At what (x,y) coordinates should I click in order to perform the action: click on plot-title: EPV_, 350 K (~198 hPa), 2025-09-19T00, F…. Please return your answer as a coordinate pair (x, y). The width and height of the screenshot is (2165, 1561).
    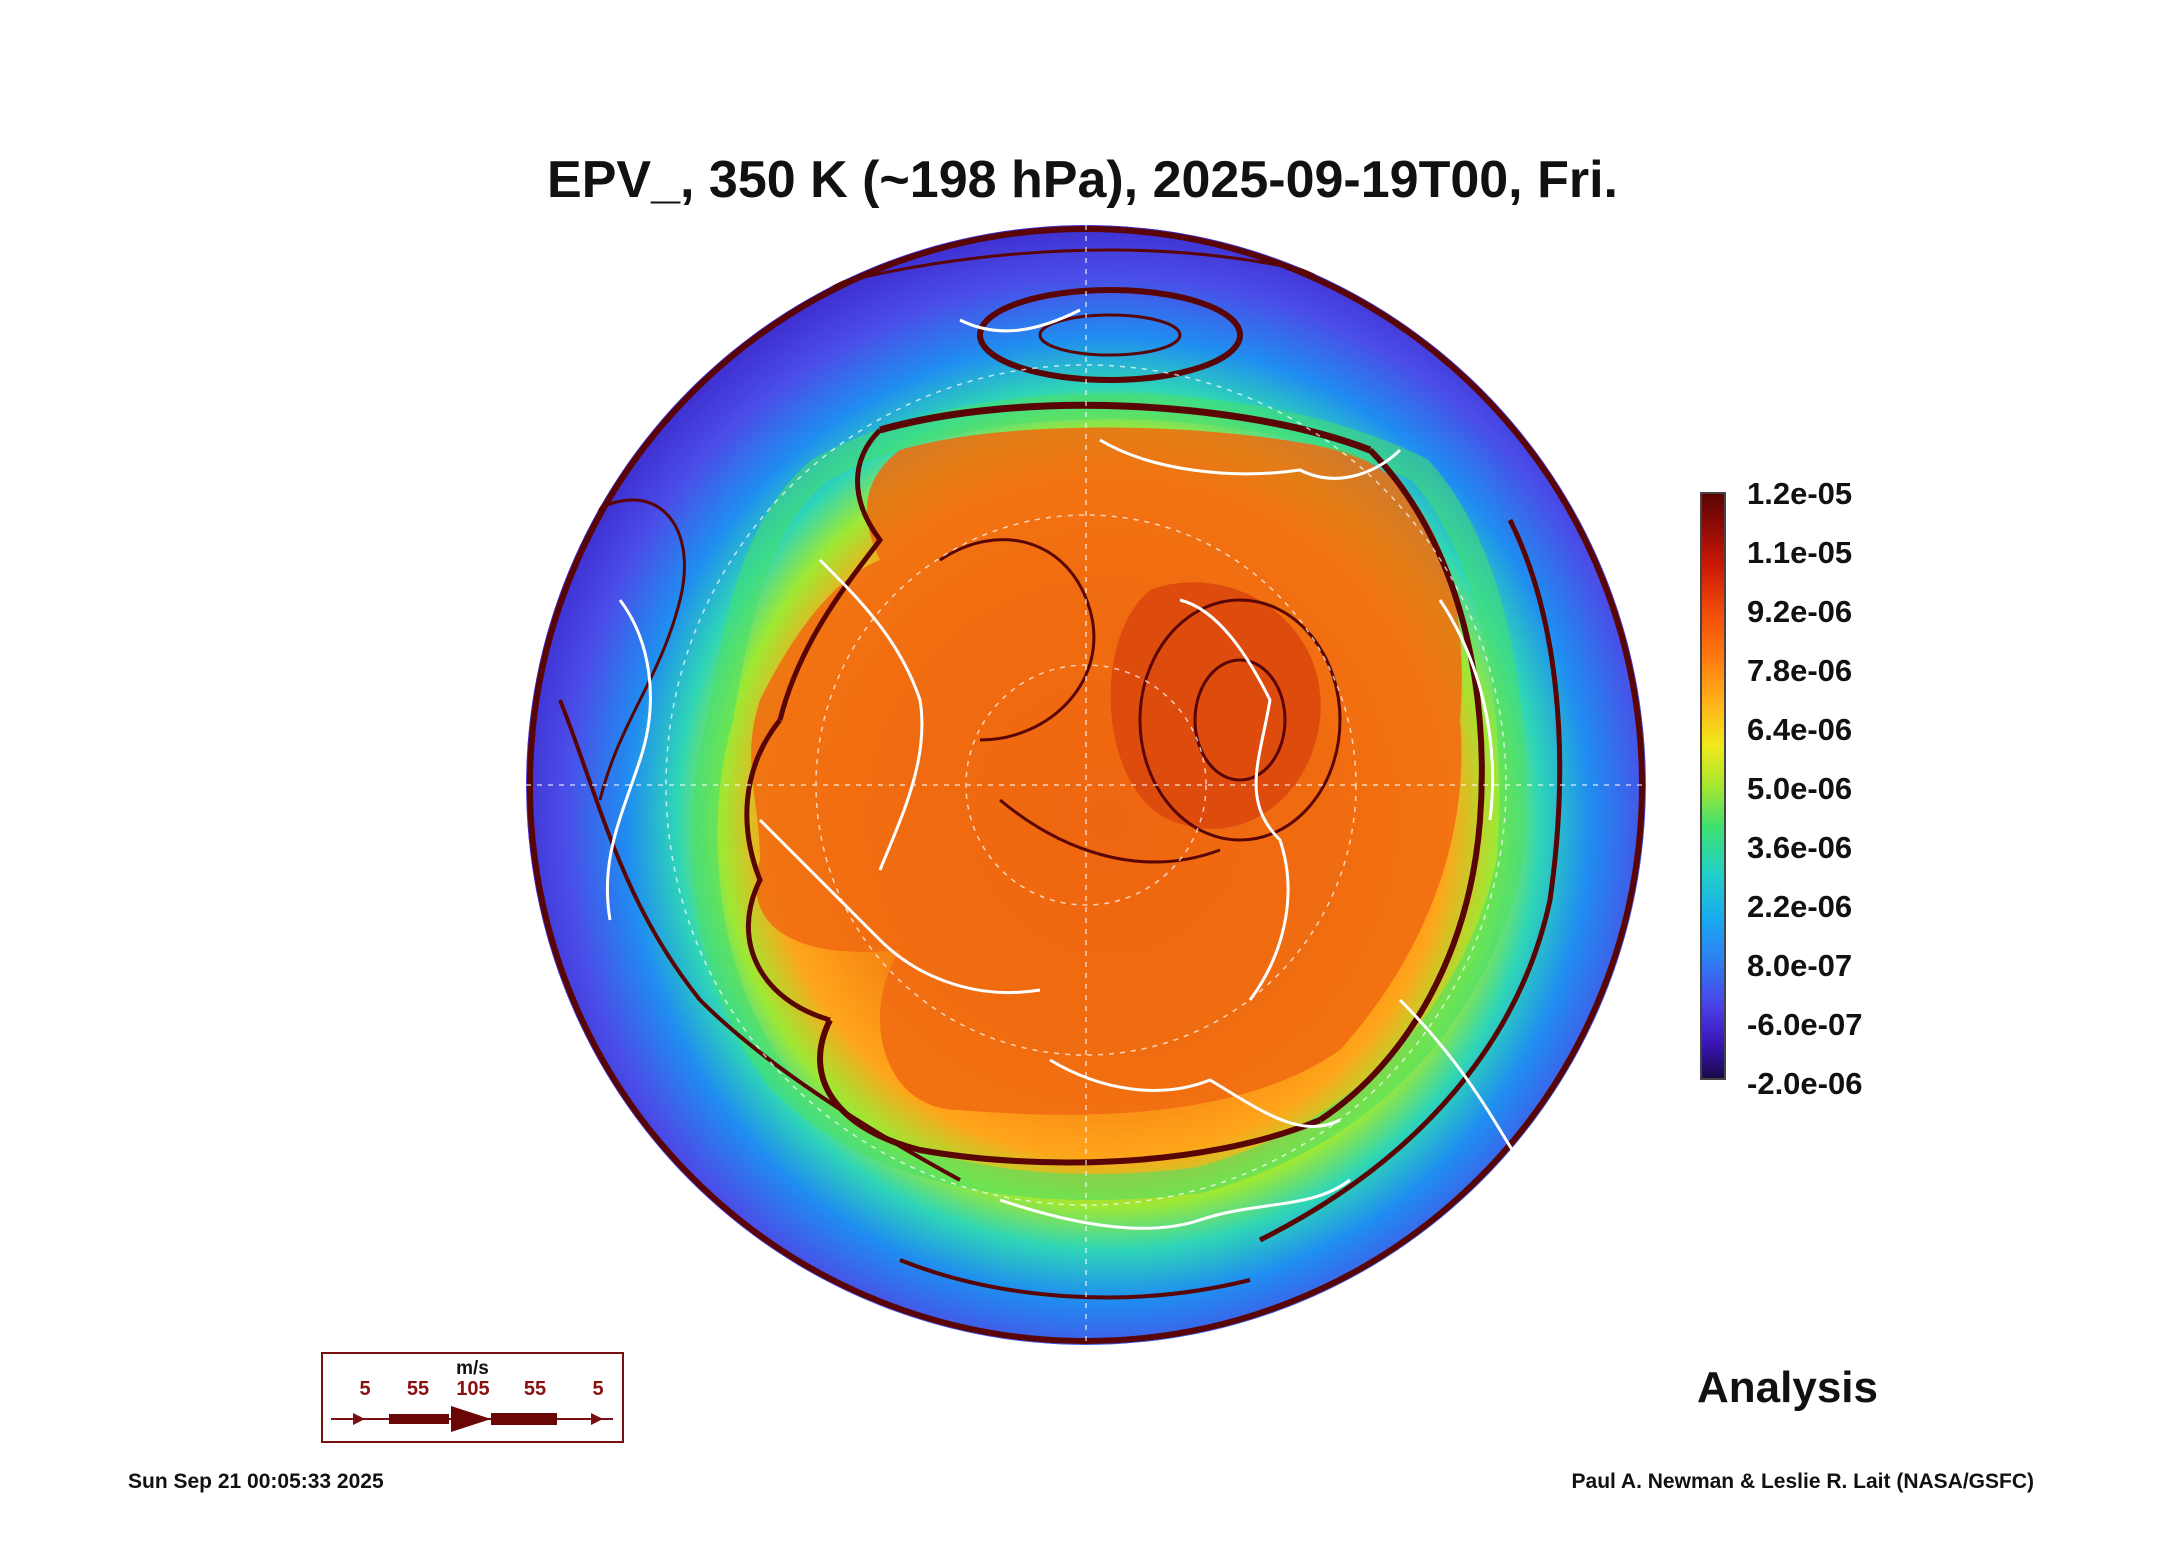
    Looking at the image, I should click on (1082, 180).